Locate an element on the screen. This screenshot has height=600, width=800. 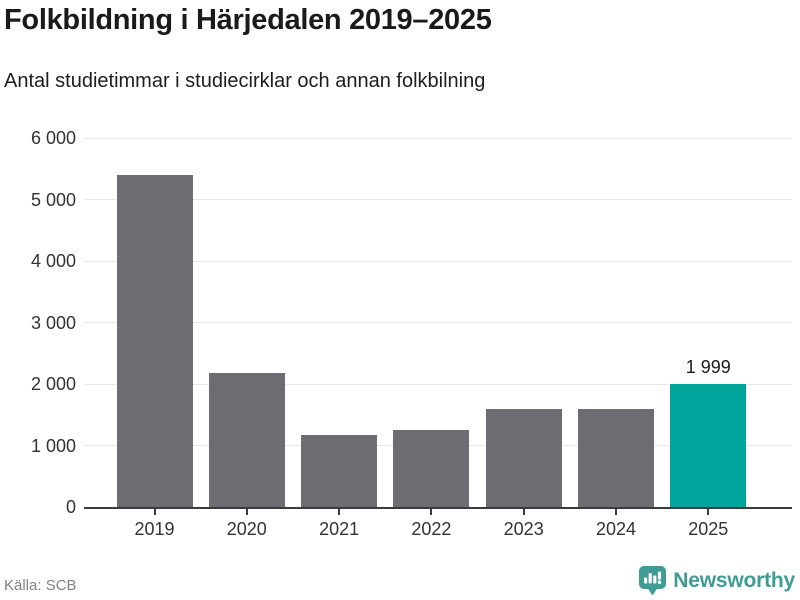
y-axis-label-0: 0 is located at coordinates (70, 507).